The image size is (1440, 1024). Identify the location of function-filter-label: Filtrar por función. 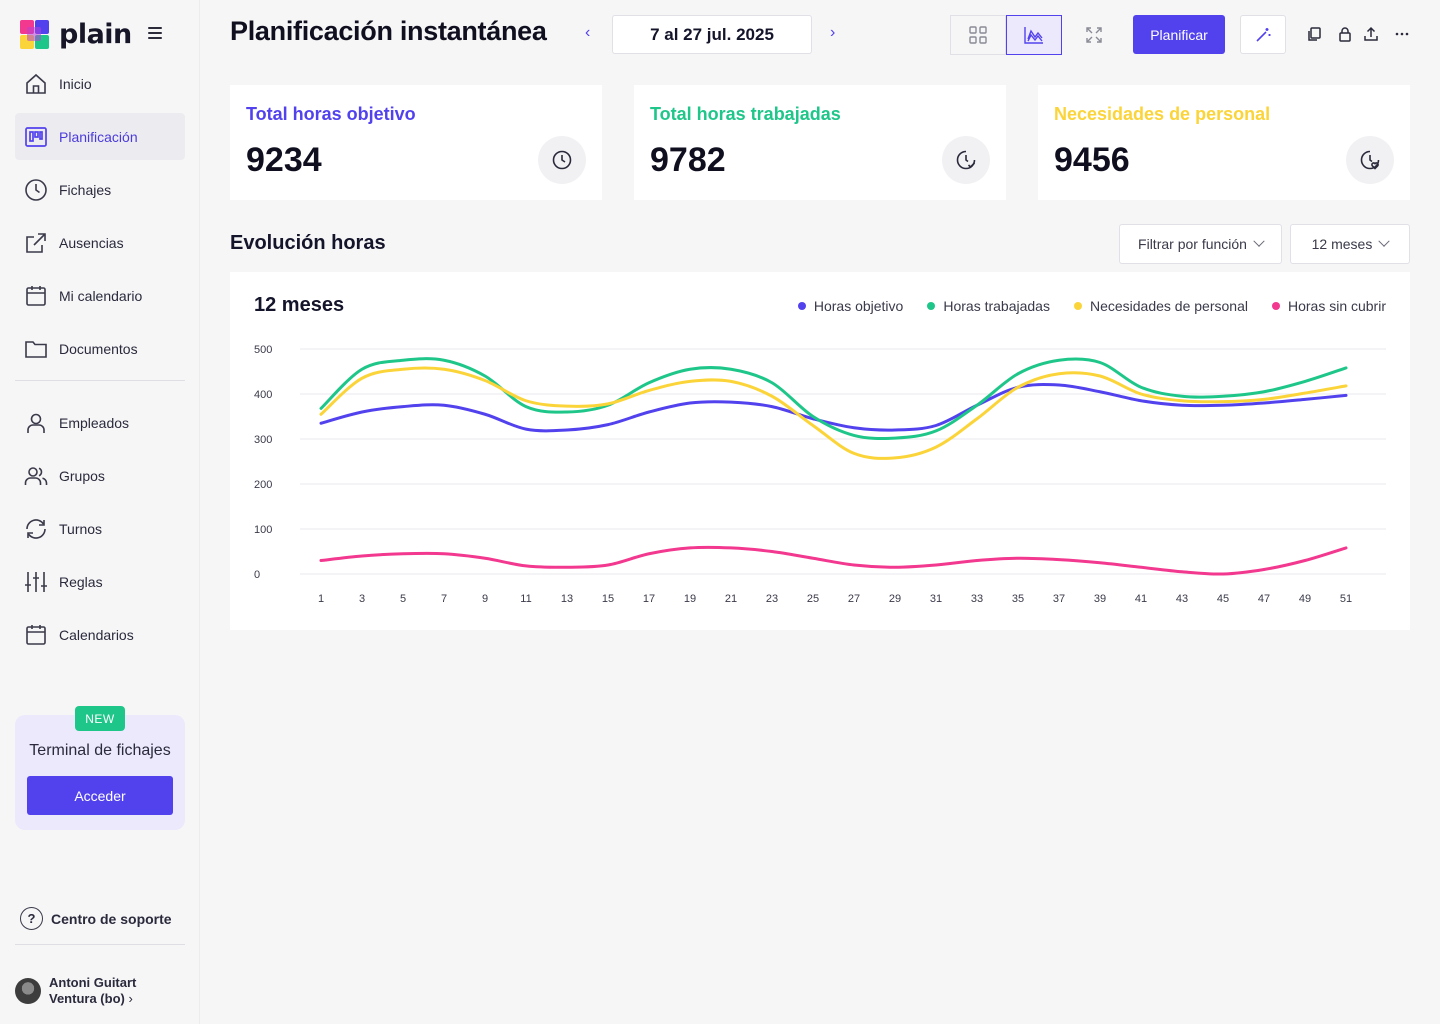
(1192, 244).